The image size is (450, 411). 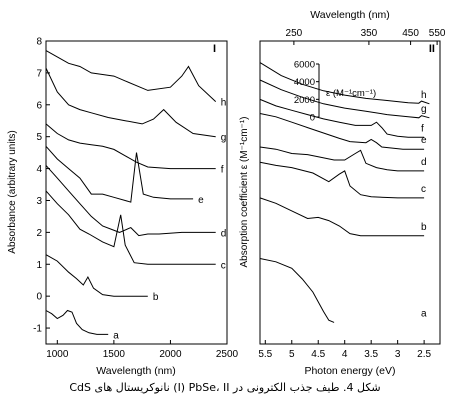 What do you see at coordinates (39, 73) in the screenshot?
I see `panel-i-ytick-label: 7` at bounding box center [39, 73].